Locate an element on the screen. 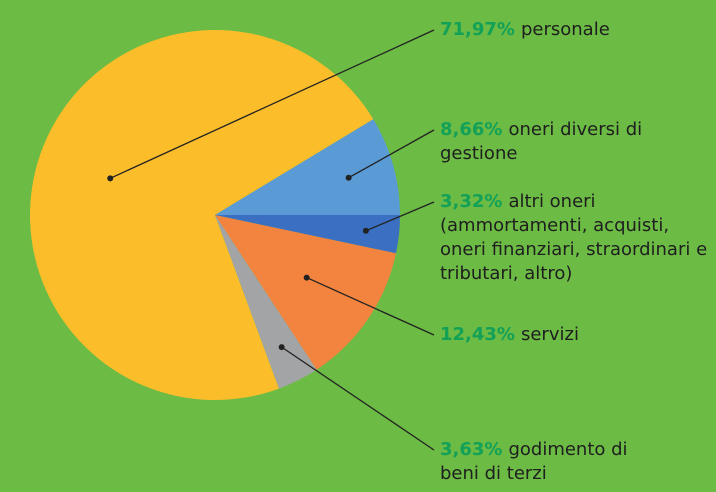 This screenshot has width=716, height=492. slice-label: 8,66% oneri diversi di gestione is located at coordinates (547, 142).